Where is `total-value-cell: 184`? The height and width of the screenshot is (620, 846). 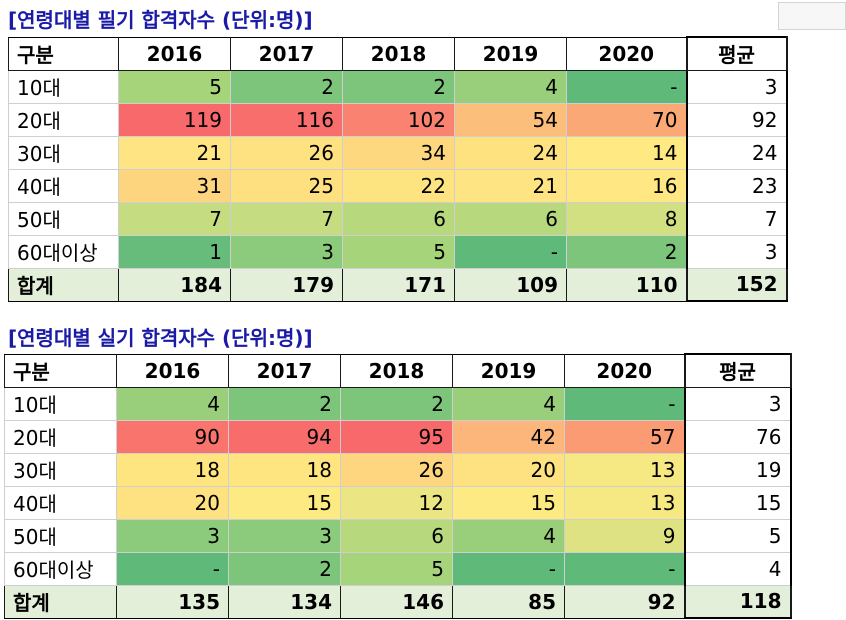 total-value-cell: 184 is located at coordinates (174, 284).